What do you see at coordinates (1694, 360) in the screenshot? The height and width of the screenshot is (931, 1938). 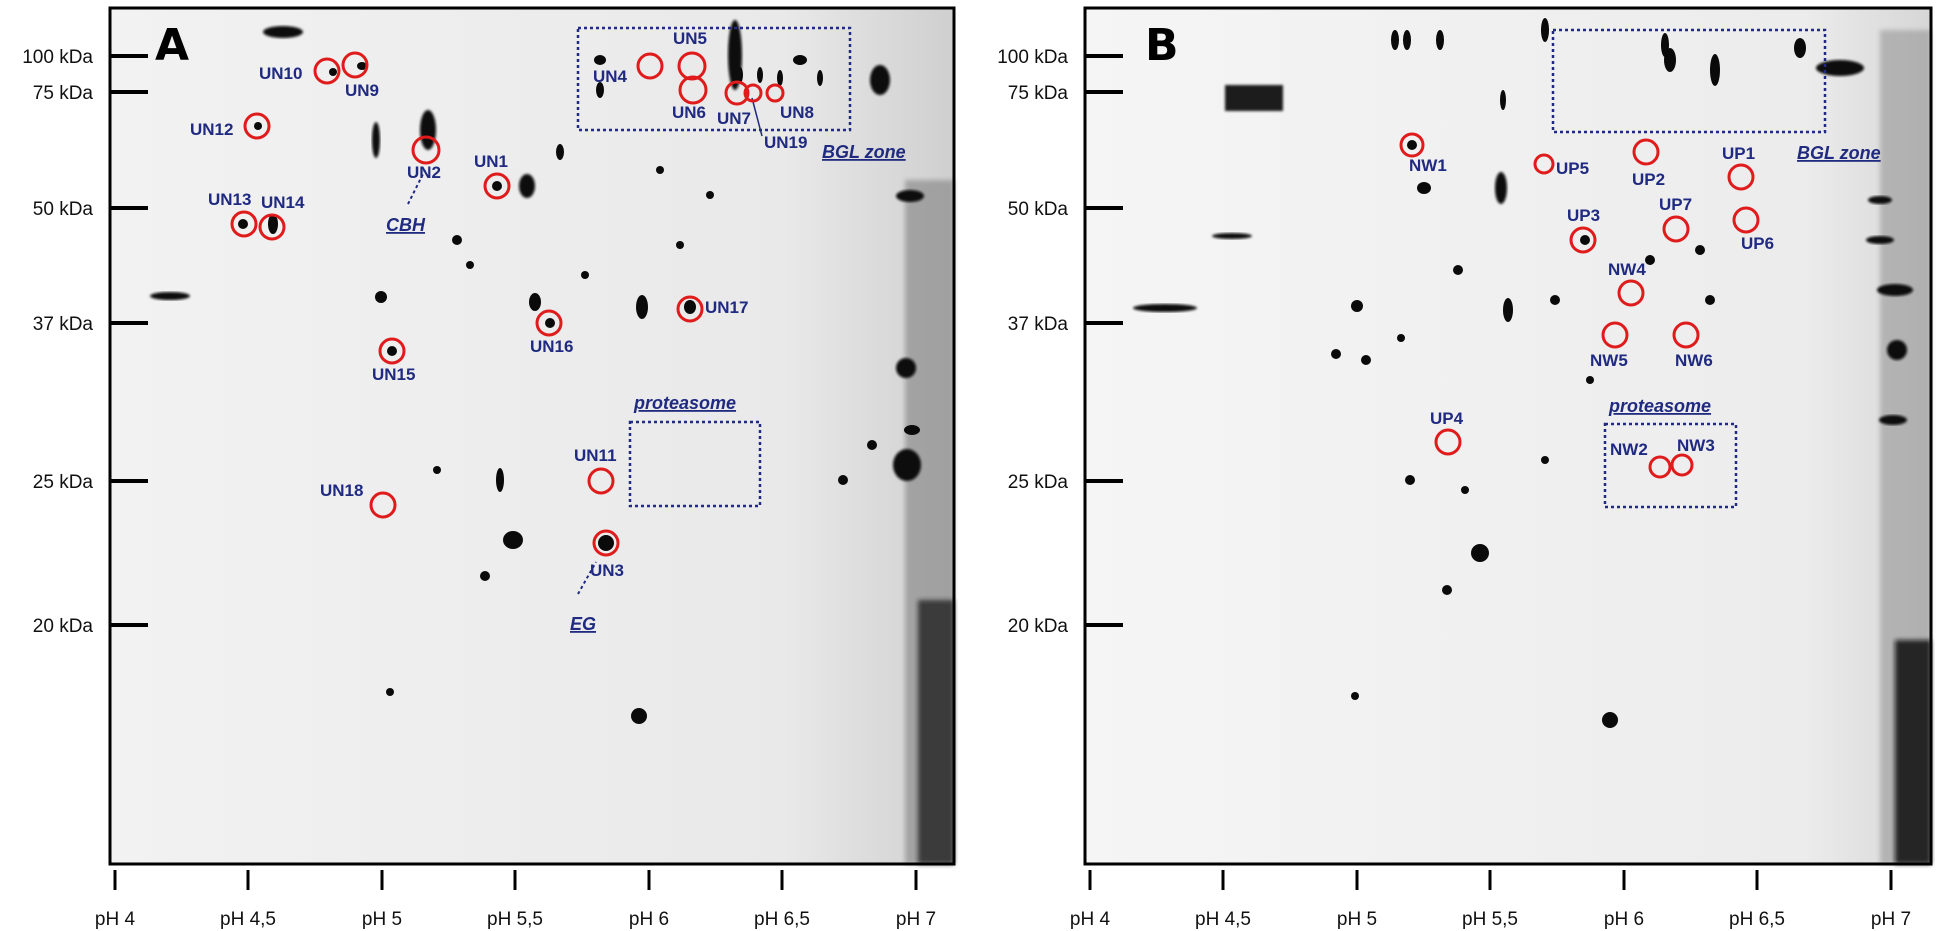 I see `label-nw6: NW6` at bounding box center [1694, 360].